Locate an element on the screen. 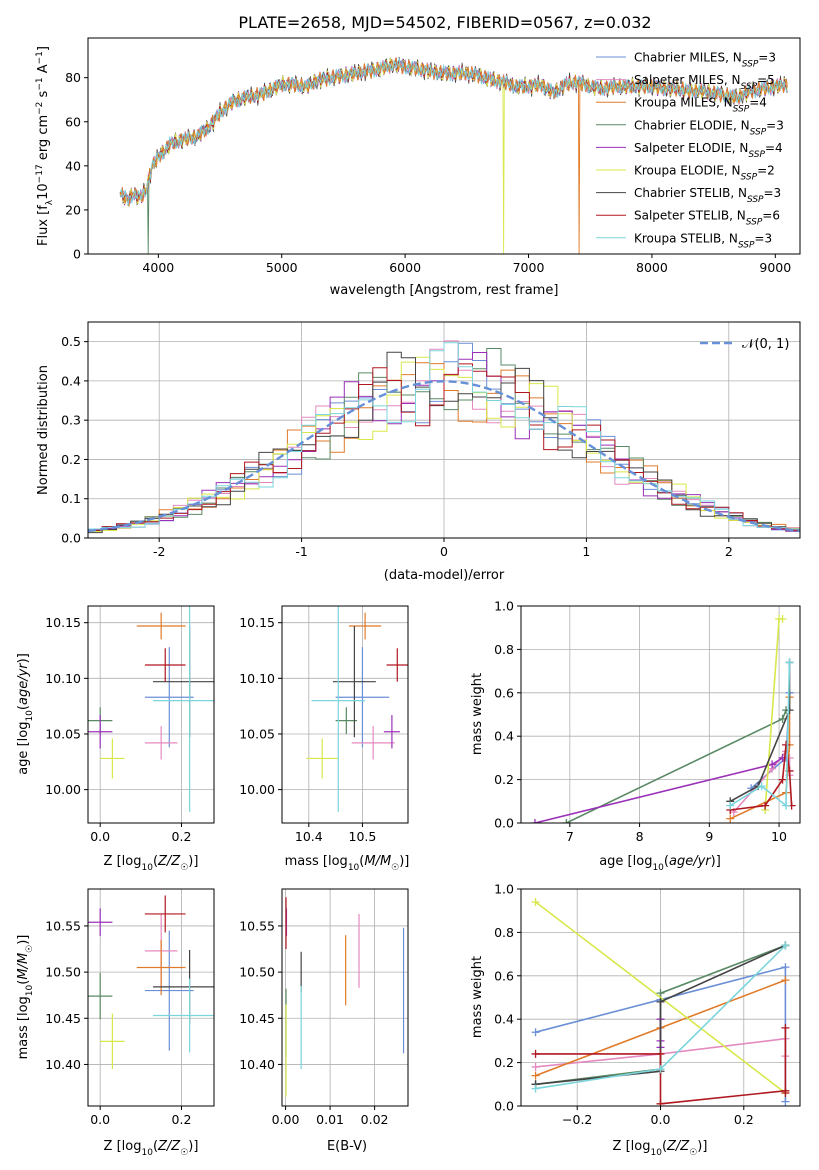  x-tick-label: 0.2 is located at coordinates (744, 1119).